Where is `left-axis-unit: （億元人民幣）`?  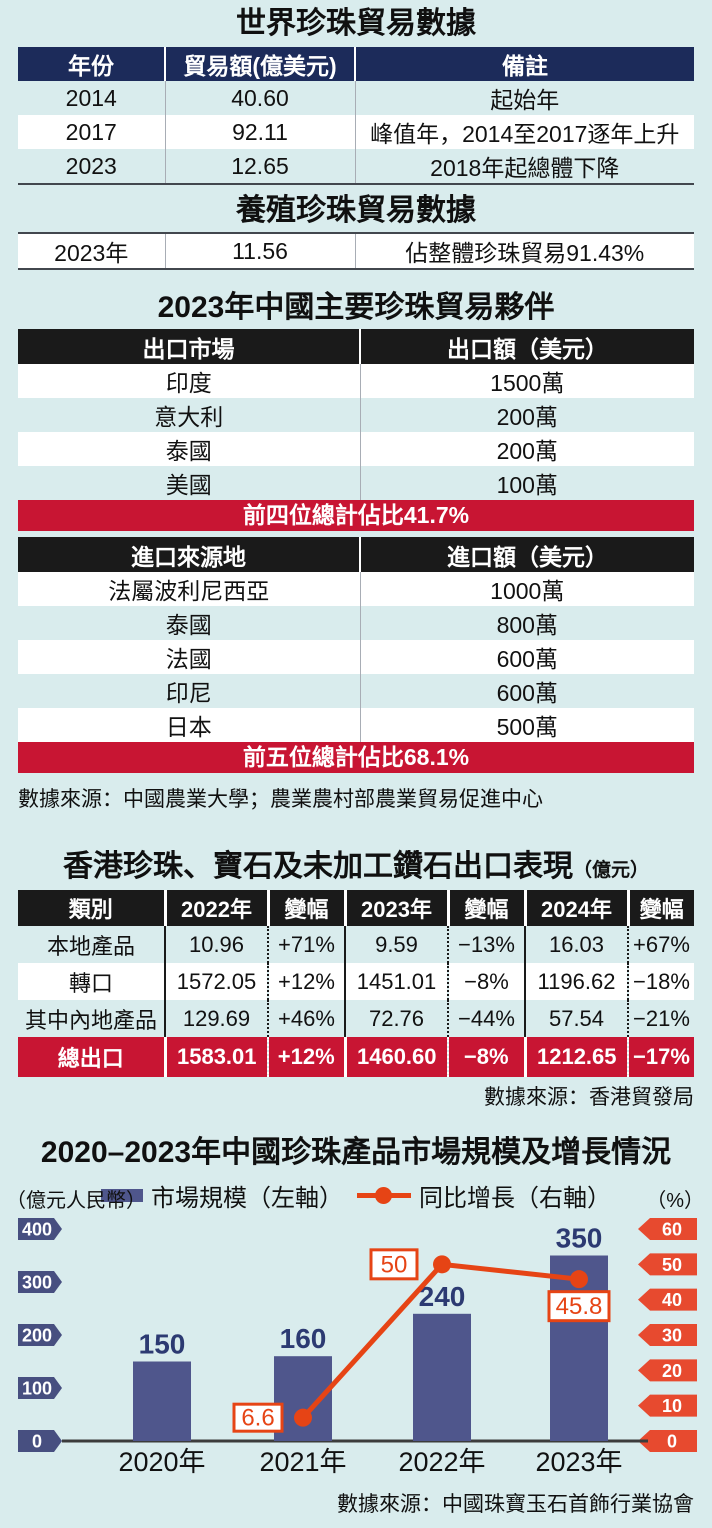
left-axis-unit: （億元人民幣） is located at coordinates (76, 1201).